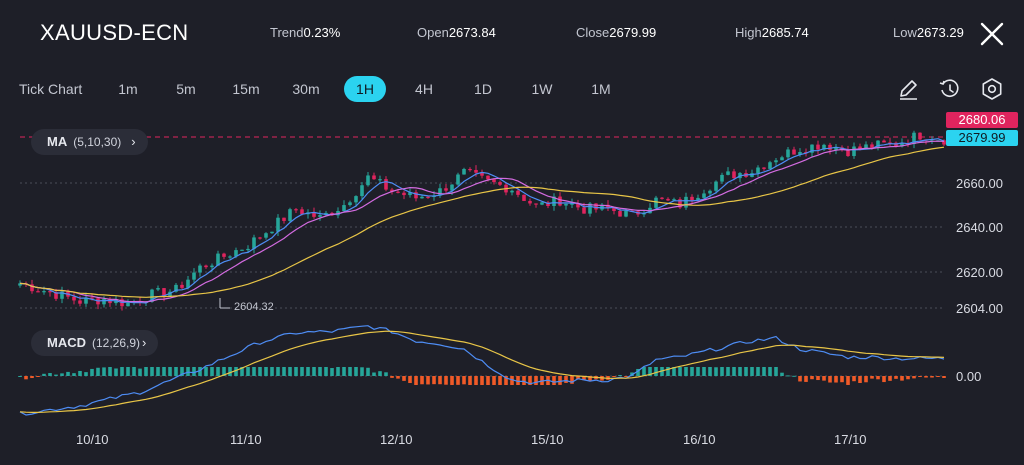 The width and height of the screenshot is (1024, 465). What do you see at coordinates (542, 89) in the screenshot?
I see `timeframe-1w: 1W` at bounding box center [542, 89].